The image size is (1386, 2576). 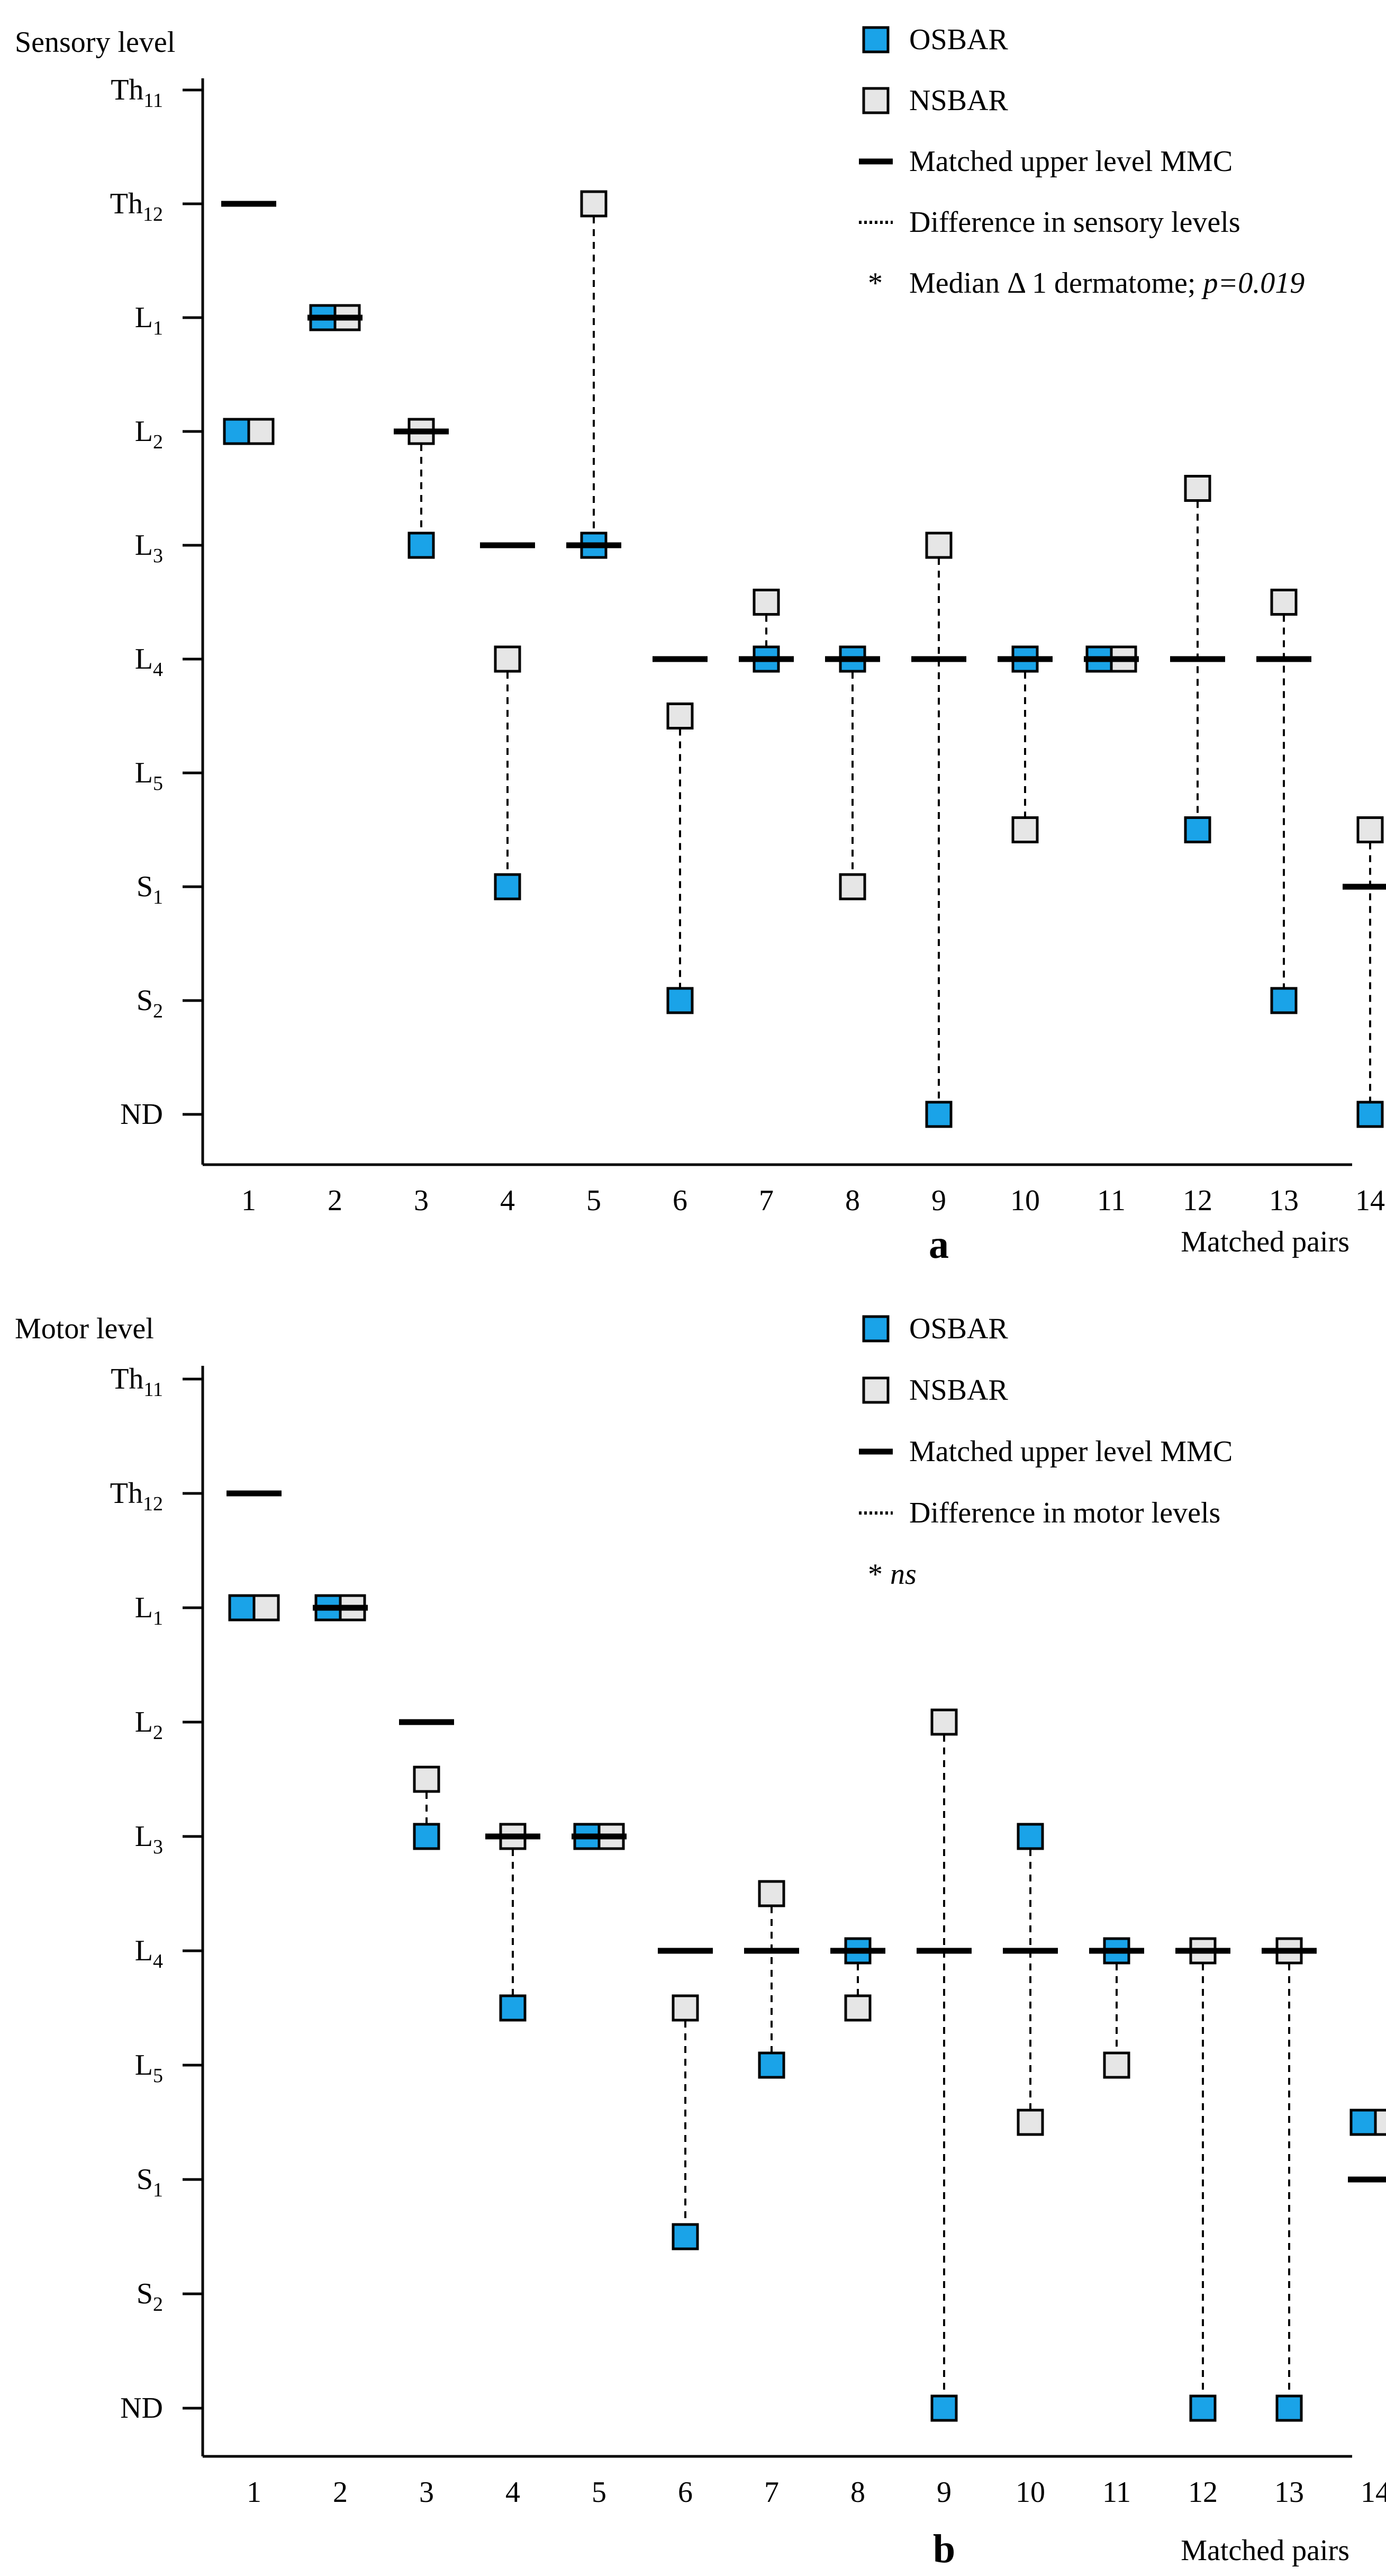 I want to click on y-axis-title: Sensory level, so click(x=95, y=43).